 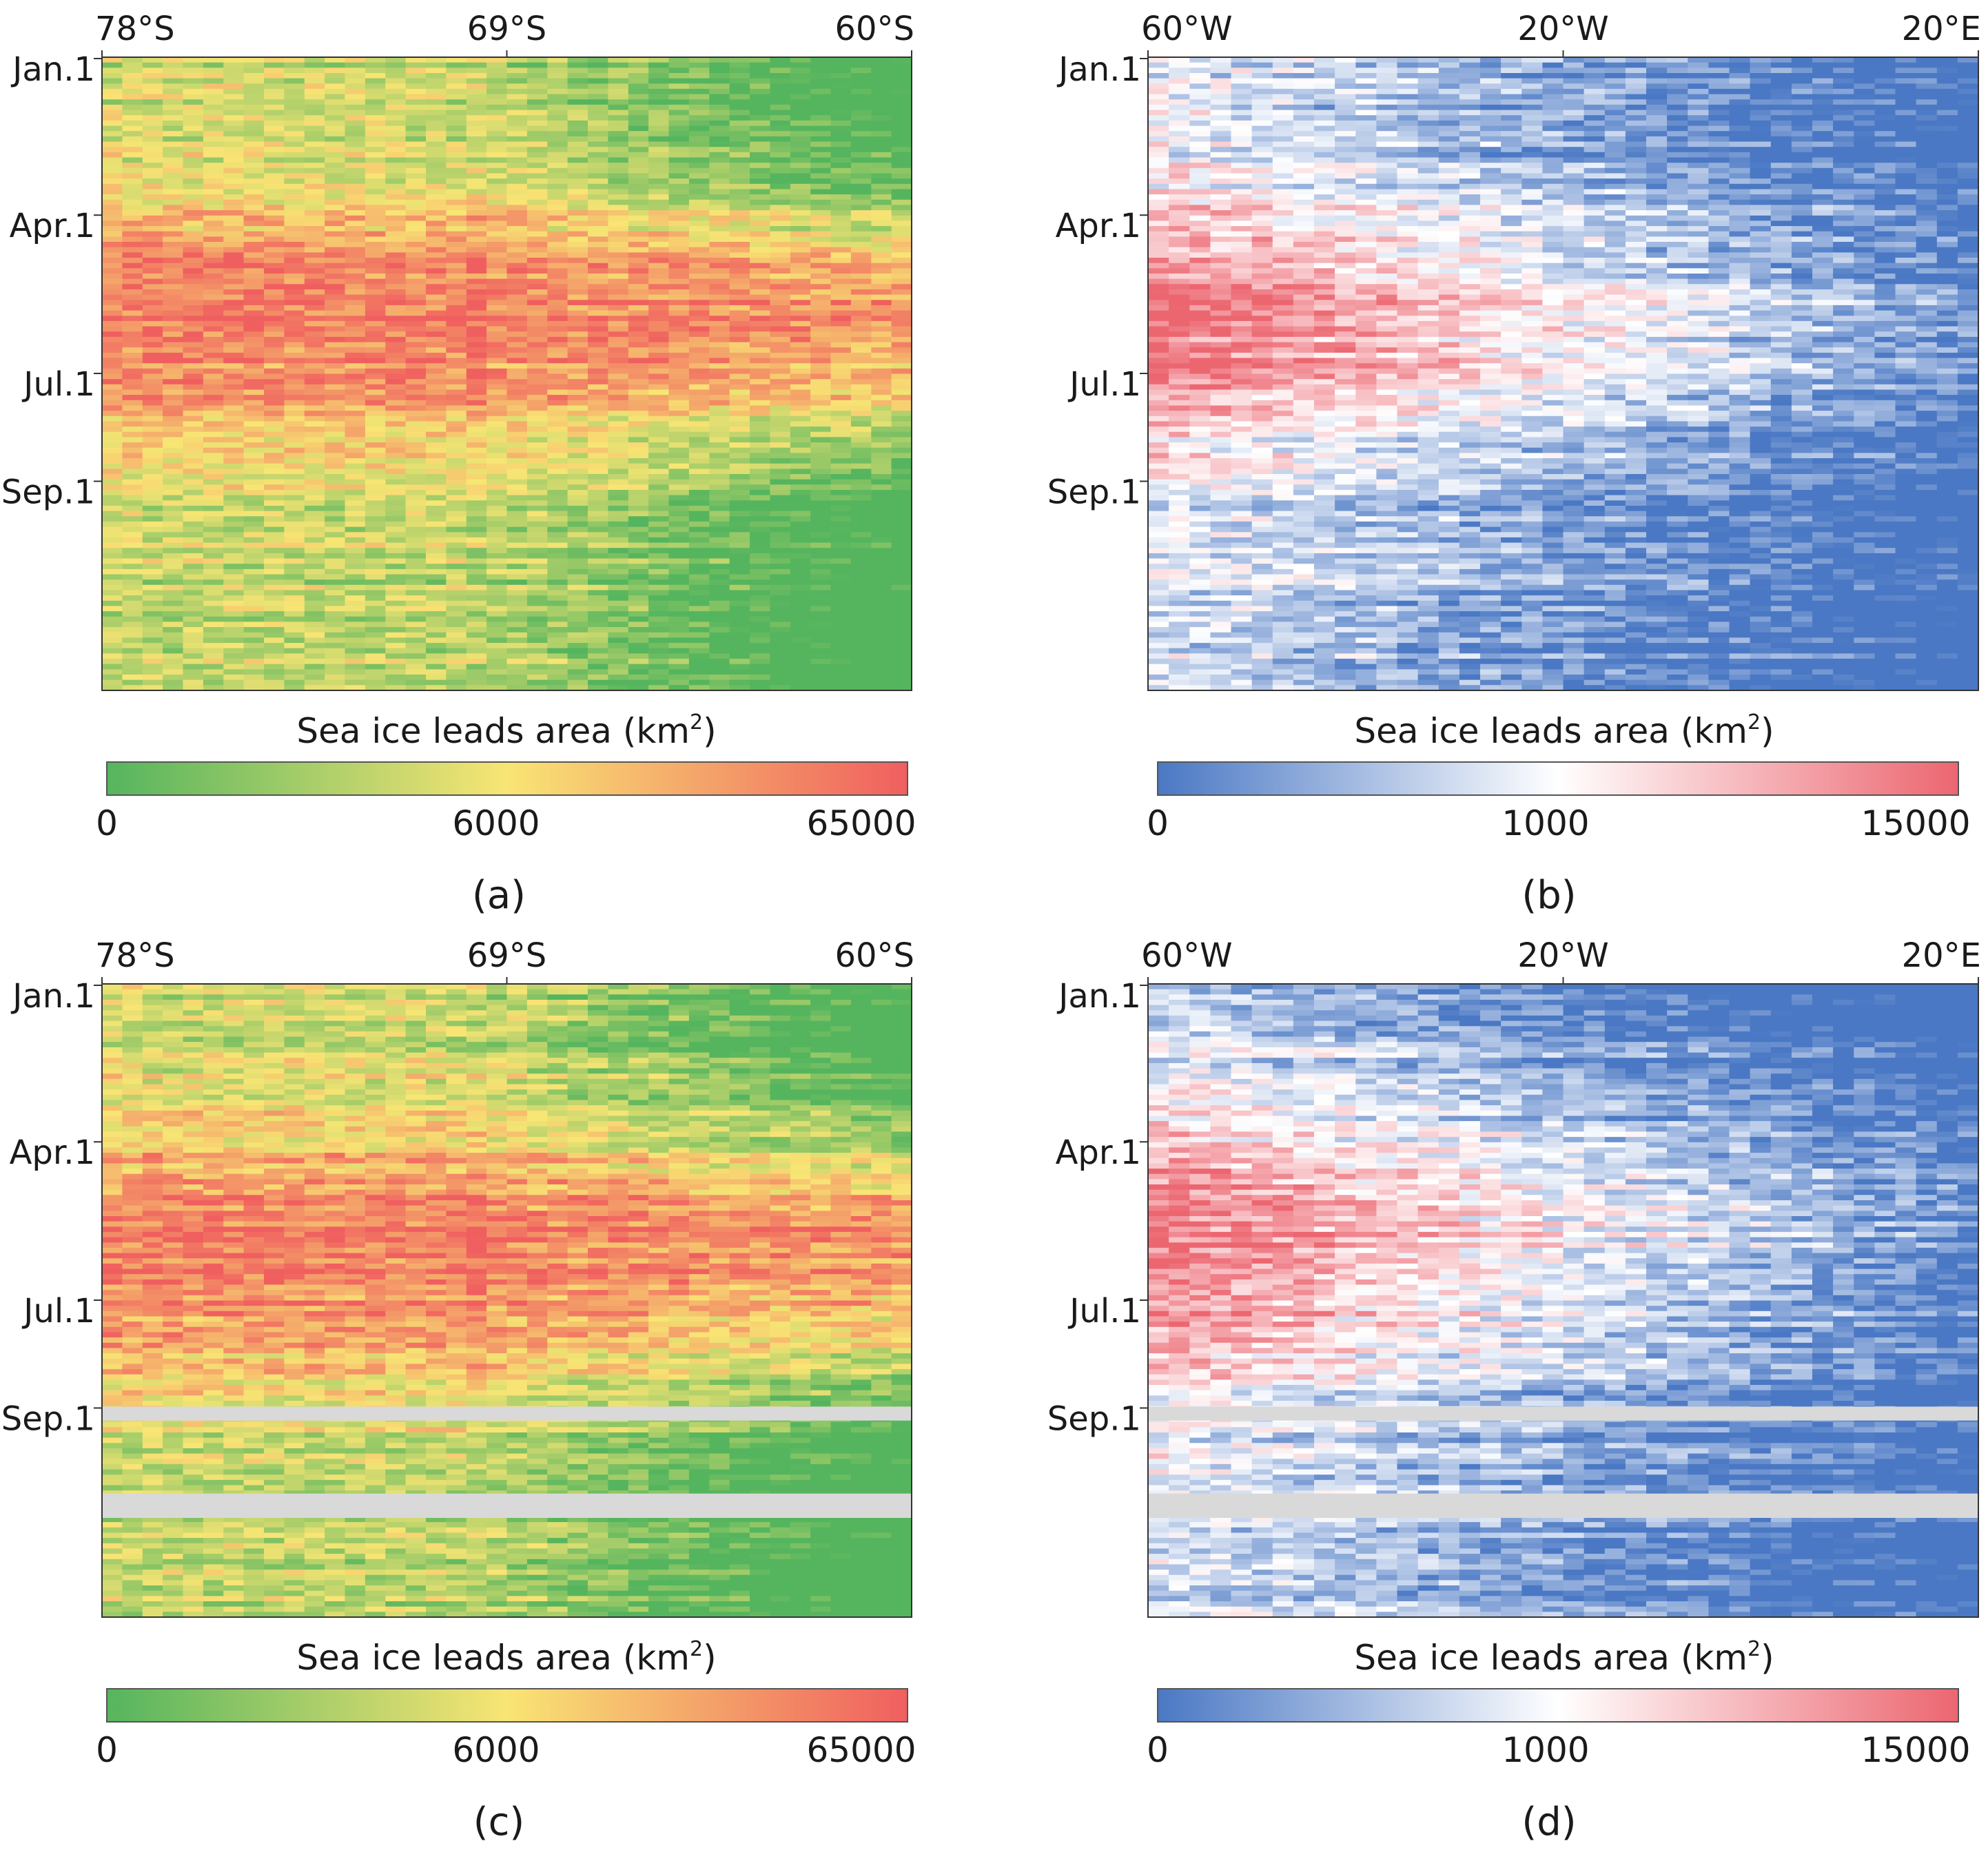 What do you see at coordinates (48, 281) in the screenshot?
I see `y-ticks-a: Jan.1 Apr.1 Jul.1 Sep.1` at bounding box center [48, 281].